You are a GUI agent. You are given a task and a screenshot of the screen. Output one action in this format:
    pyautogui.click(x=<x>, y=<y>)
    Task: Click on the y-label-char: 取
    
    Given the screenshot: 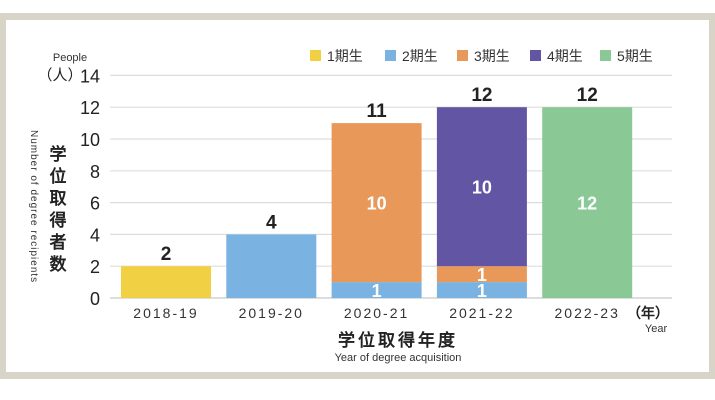 What is the action you would take?
    pyautogui.click(x=58, y=198)
    